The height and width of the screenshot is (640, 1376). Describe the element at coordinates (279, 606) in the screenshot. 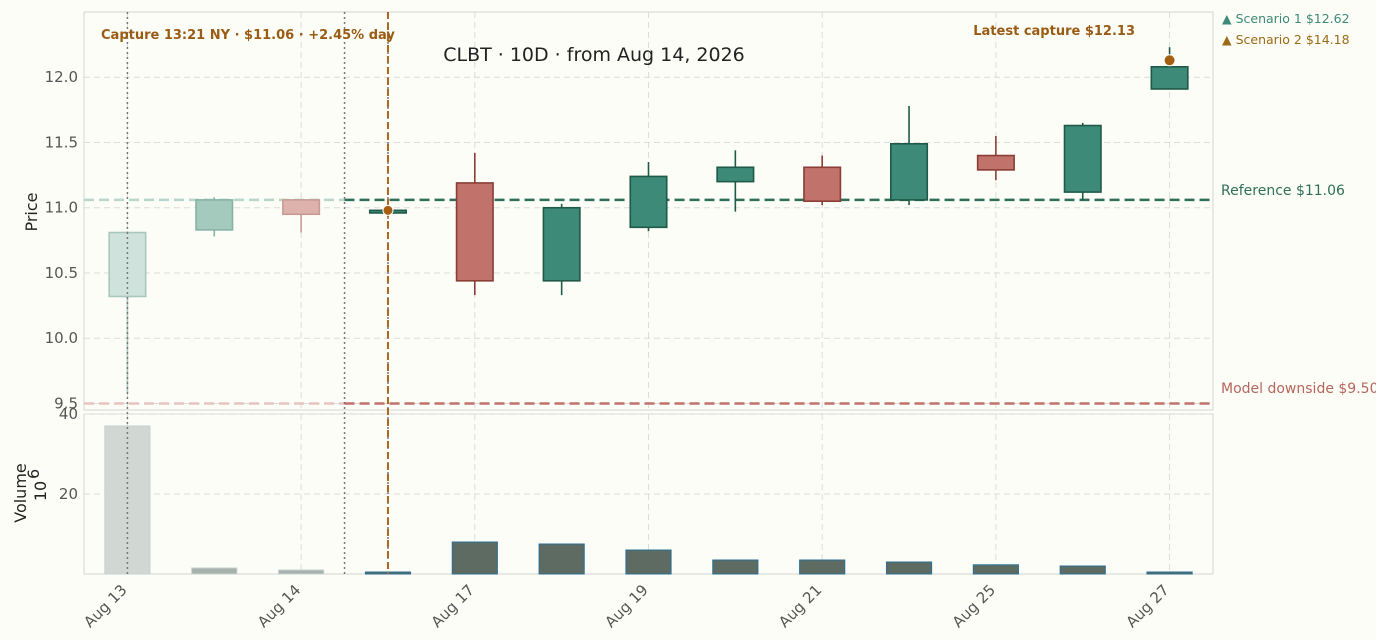

I see `x-tick-1: Aug 14` at that location.